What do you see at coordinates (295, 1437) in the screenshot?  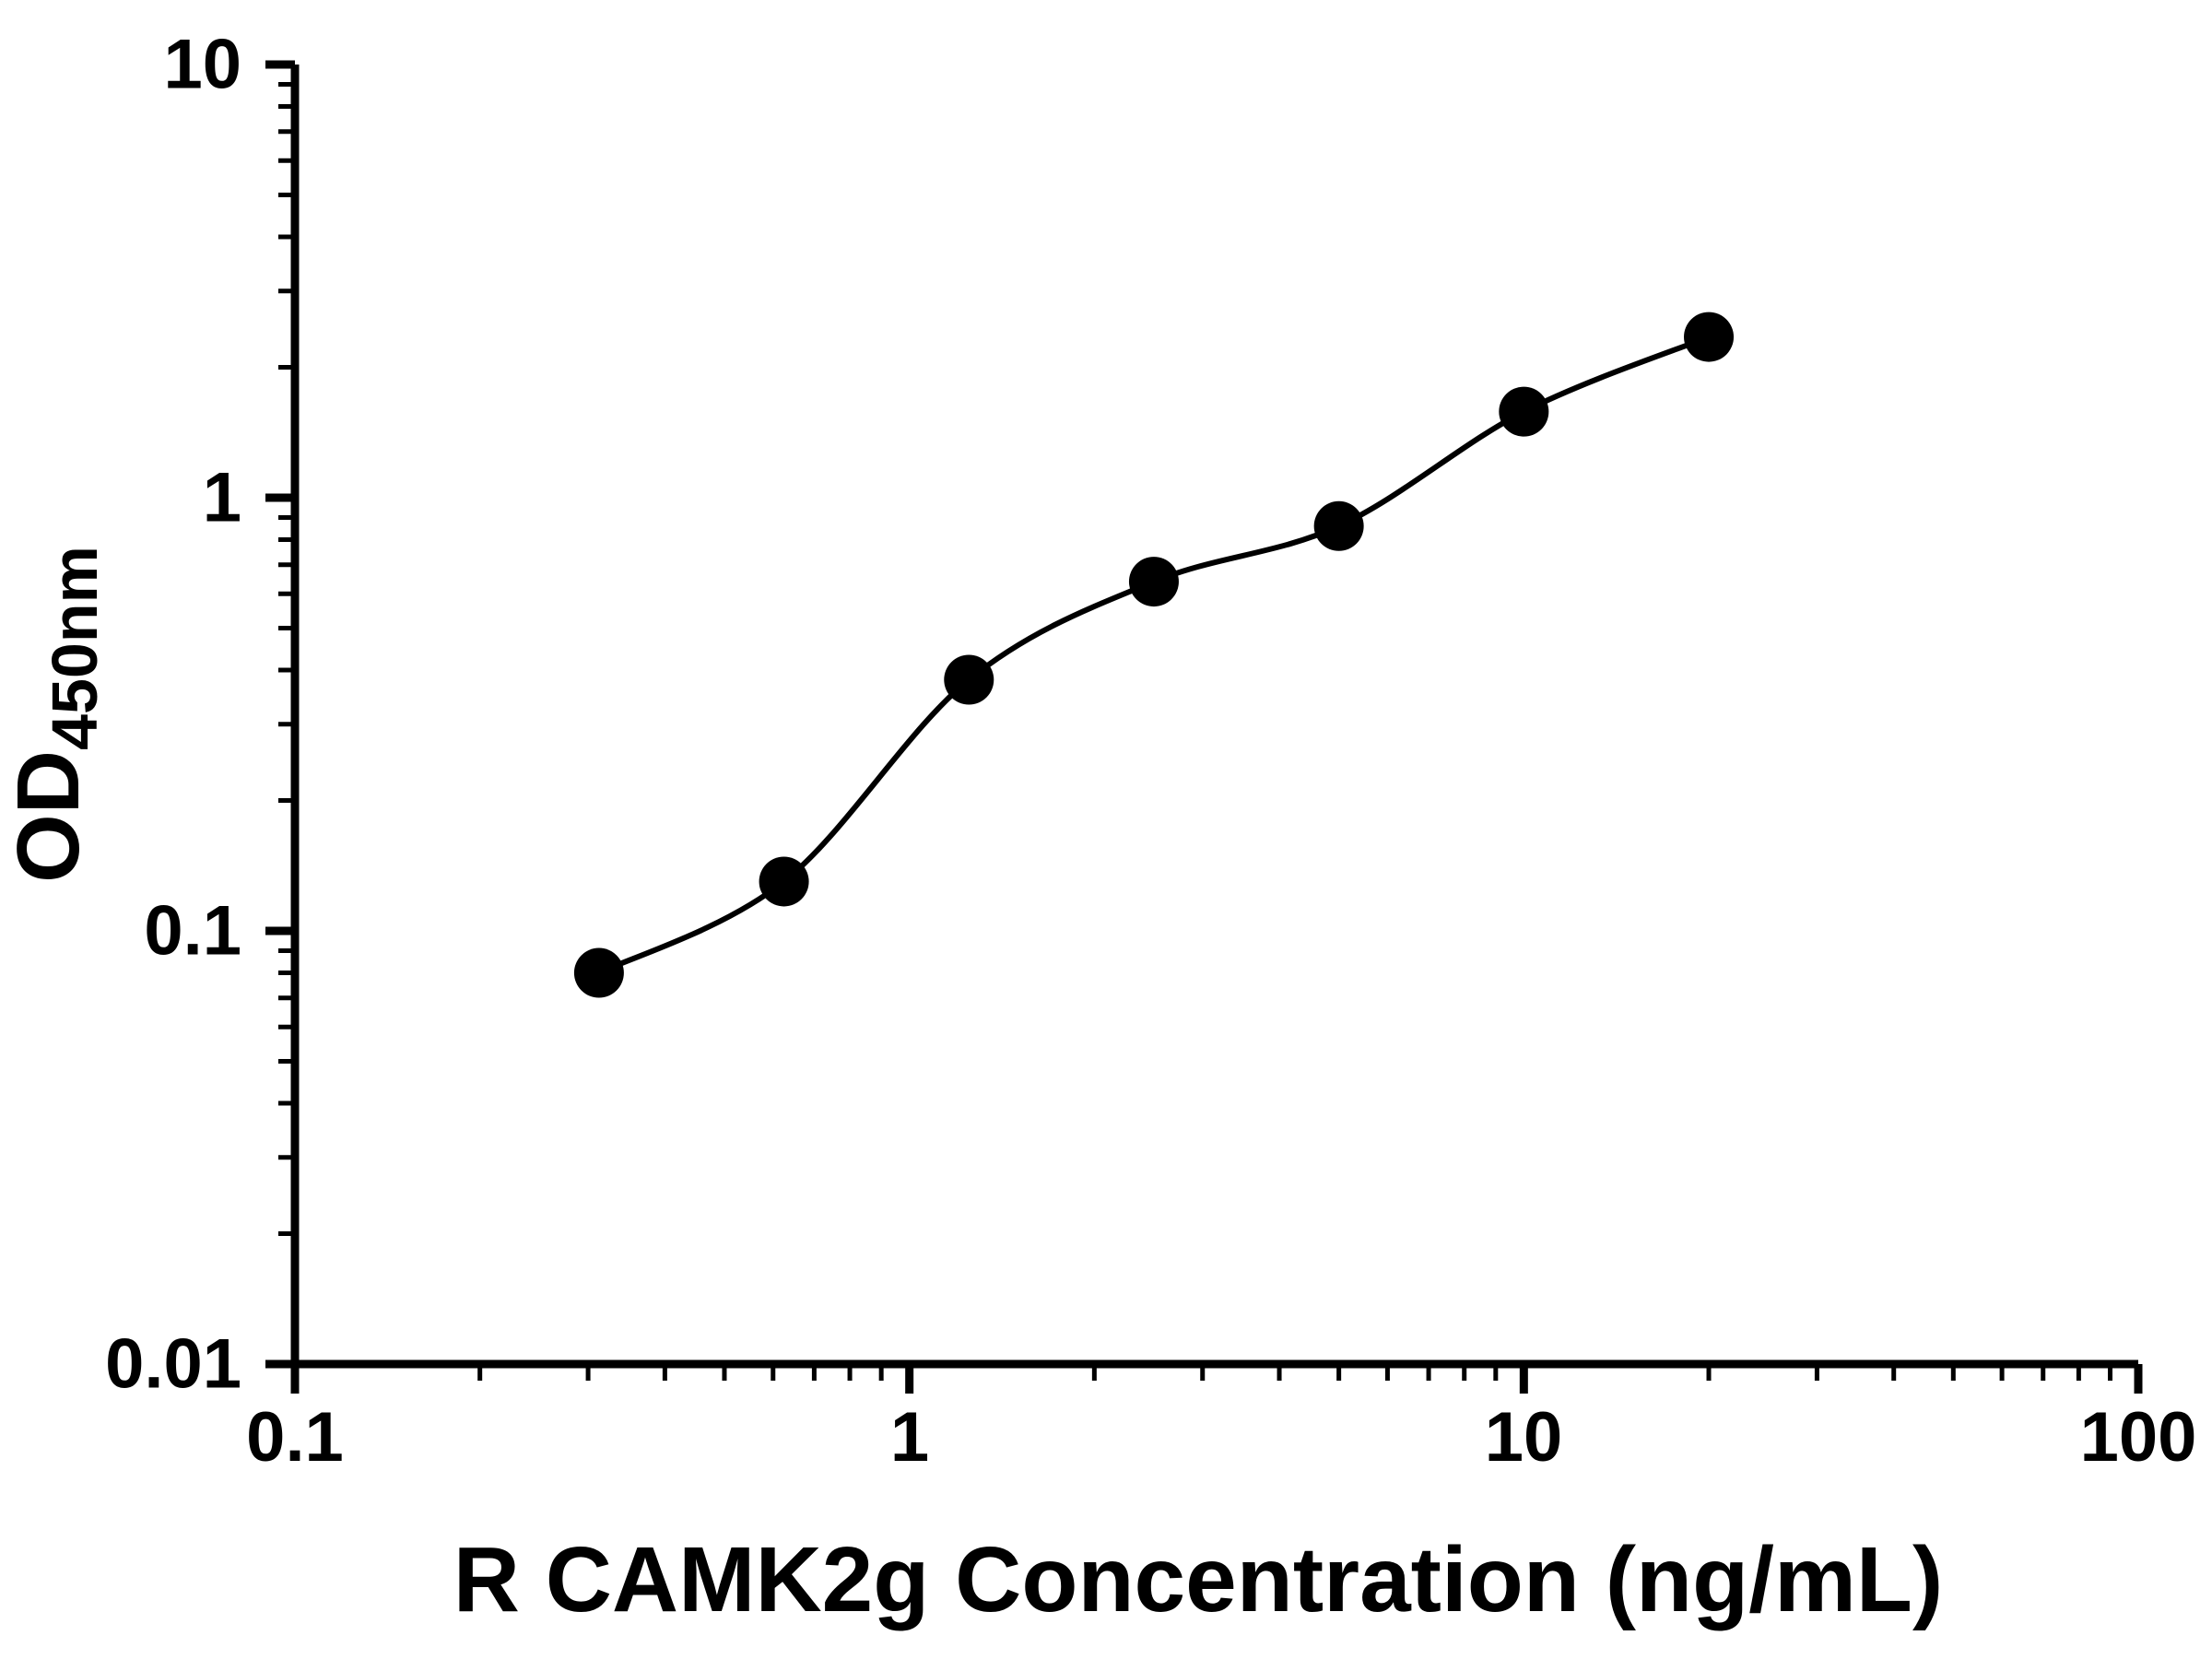 I see `x-tick-label: 0.1` at bounding box center [295, 1437].